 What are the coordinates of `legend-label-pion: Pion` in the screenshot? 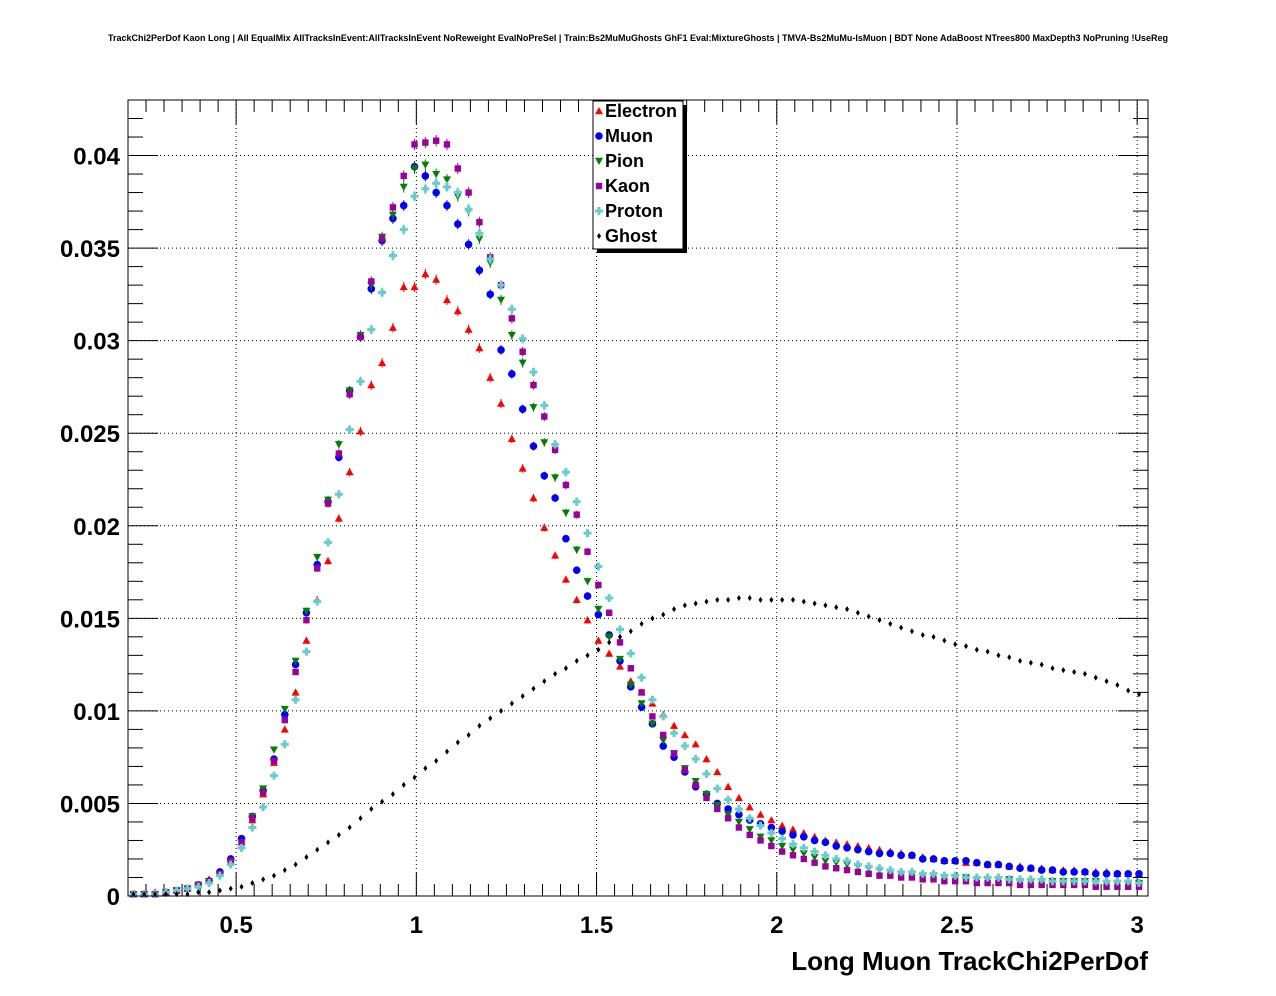 It's located at (624, 161).